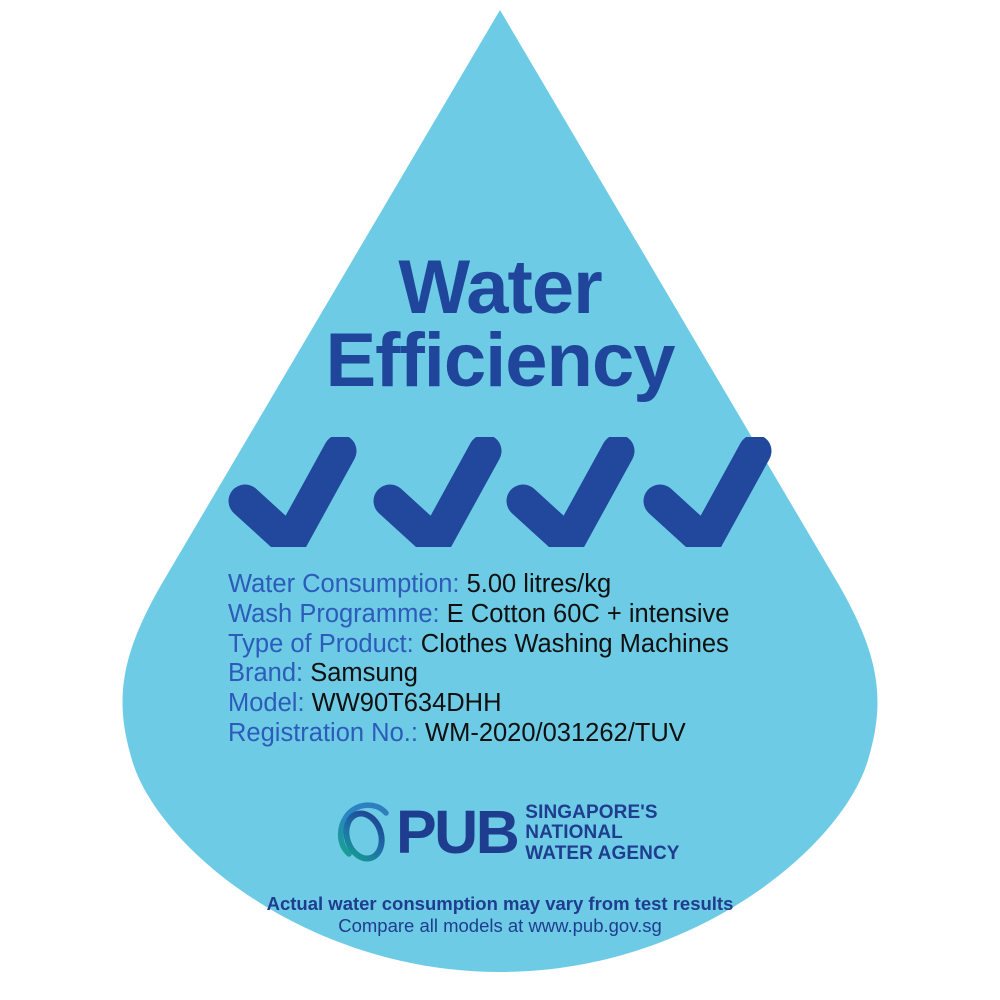 This screenshot has height=1000, width=1000. Describe the element at coordinates (266, 703) in the screenshot. I see `spec-label: Model:` at that location.